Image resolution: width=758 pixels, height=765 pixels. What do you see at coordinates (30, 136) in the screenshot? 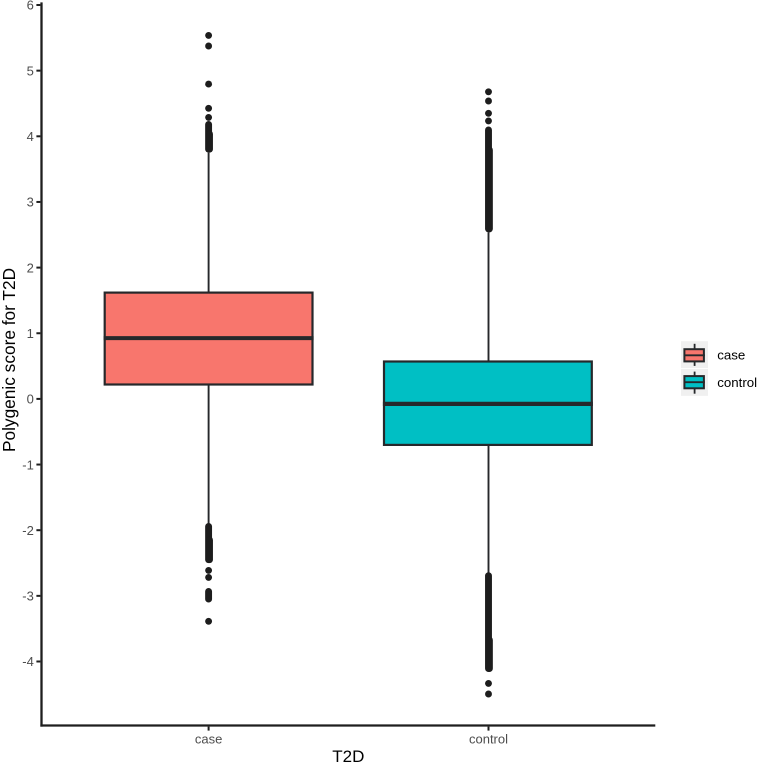
I see `svg-text: 4` at bounding box center [30, 136].